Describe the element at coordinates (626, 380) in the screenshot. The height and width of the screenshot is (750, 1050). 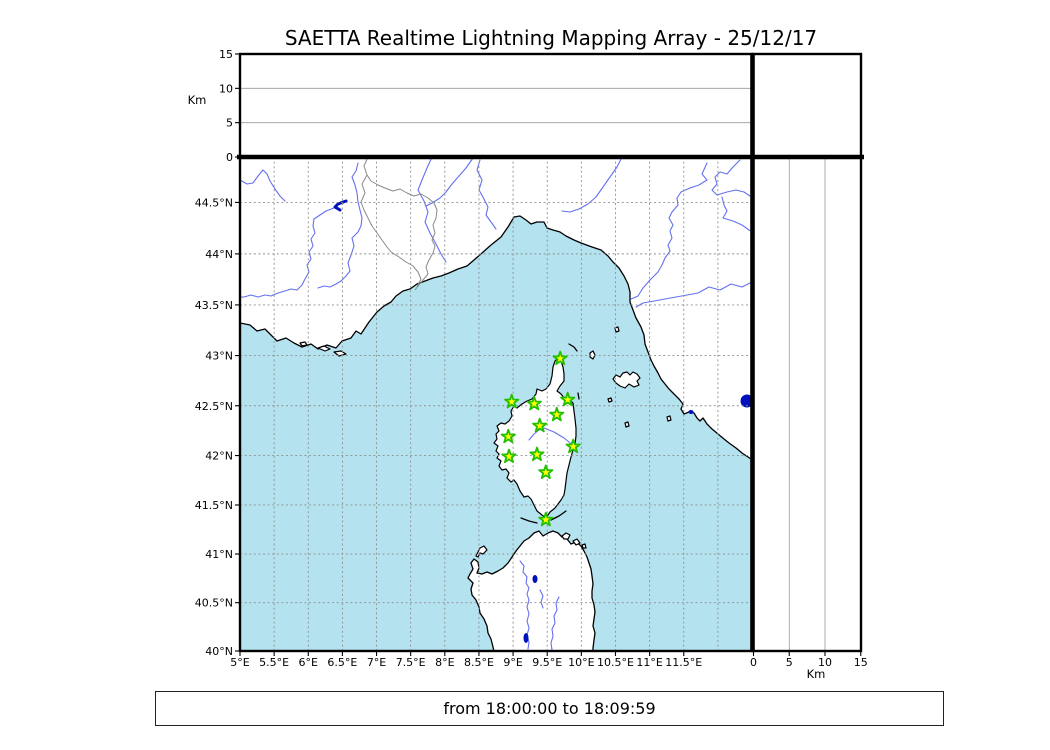
I see `elba-island` at that location.